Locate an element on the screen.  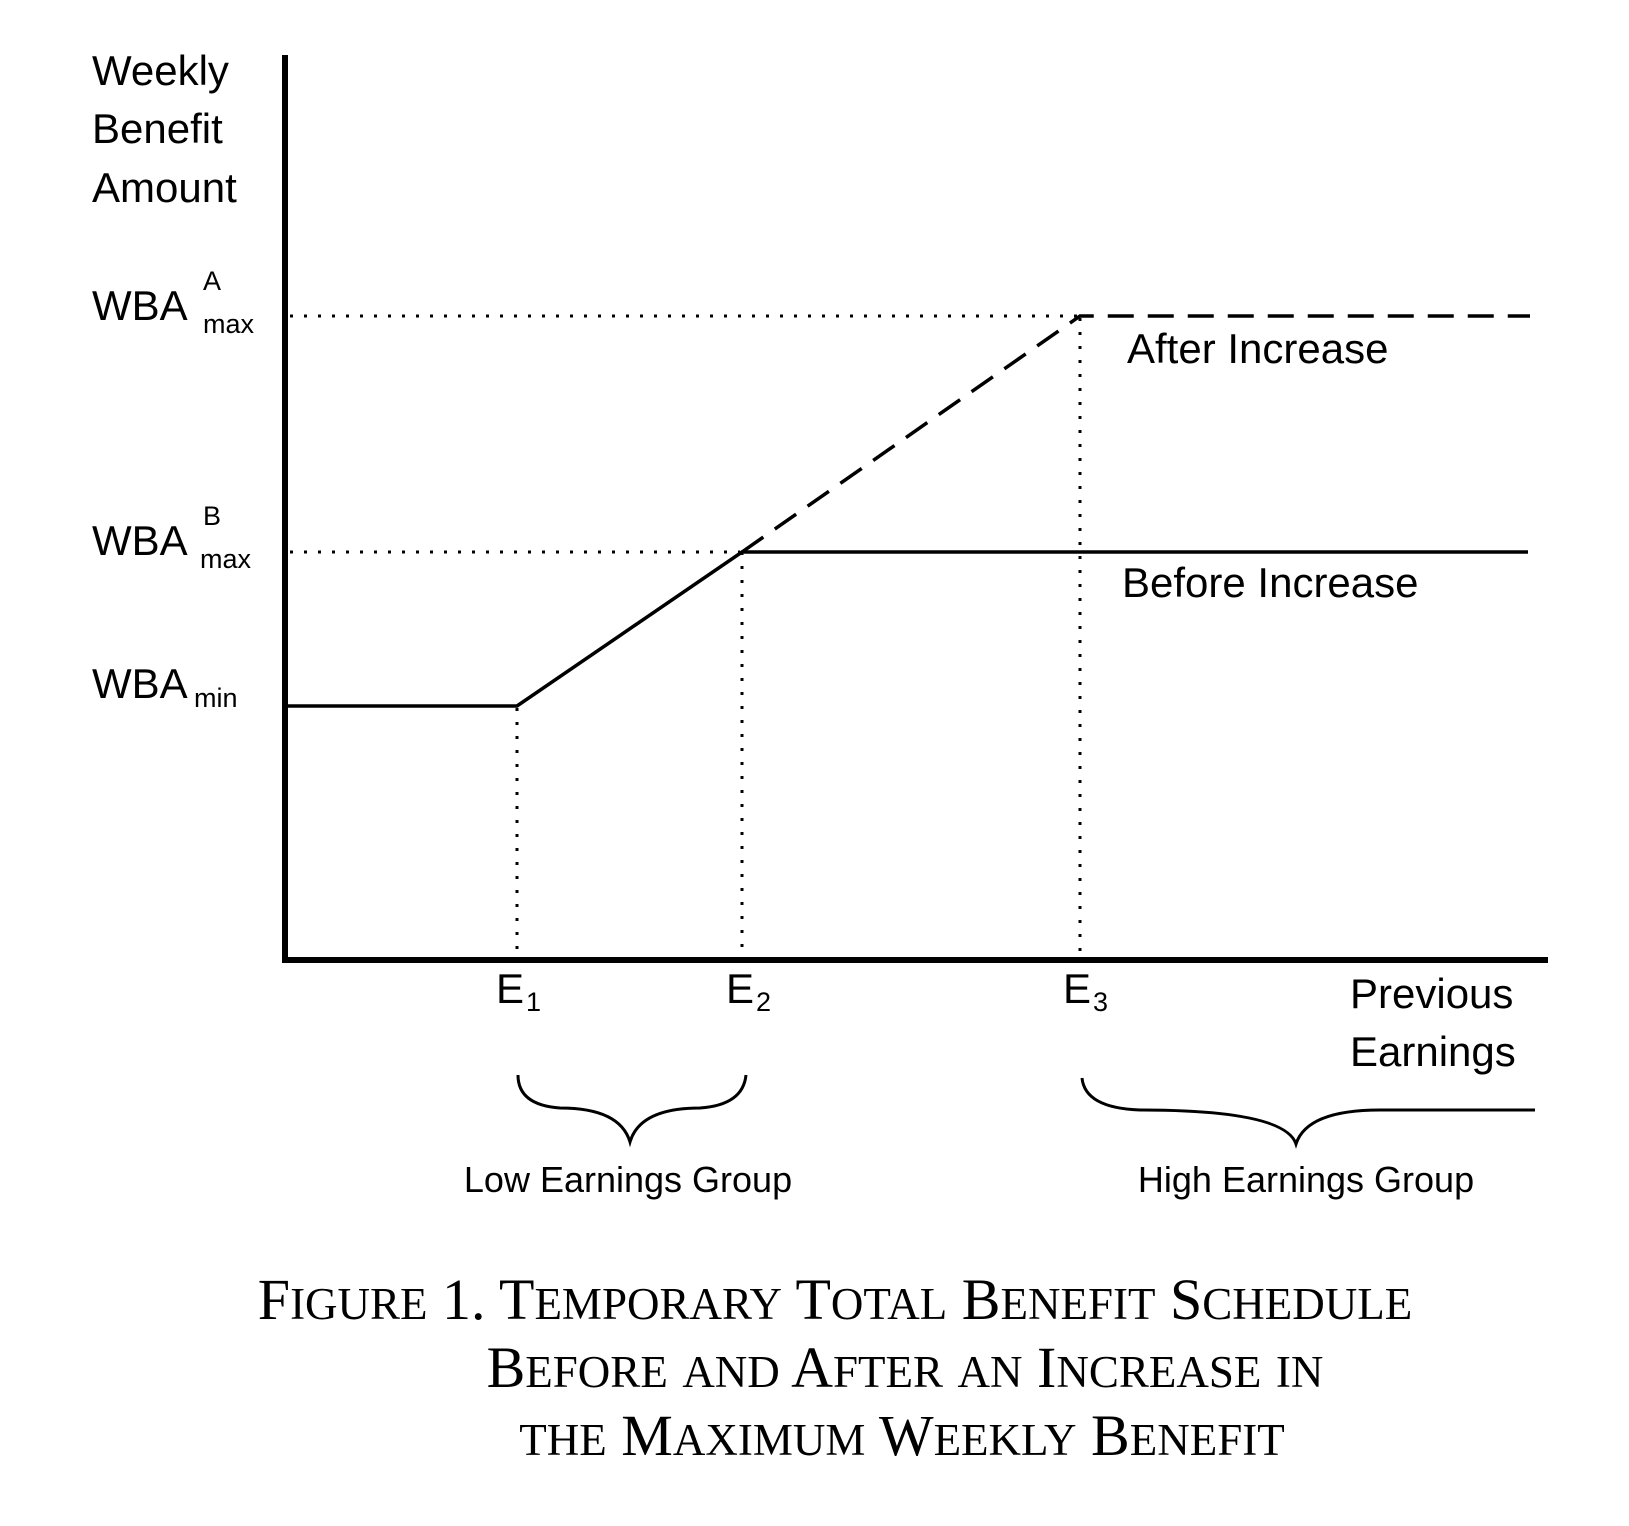
caption-line-2: BEFORE AND AFTER AN INCREASE IN is located at coordinates (905, 1367).